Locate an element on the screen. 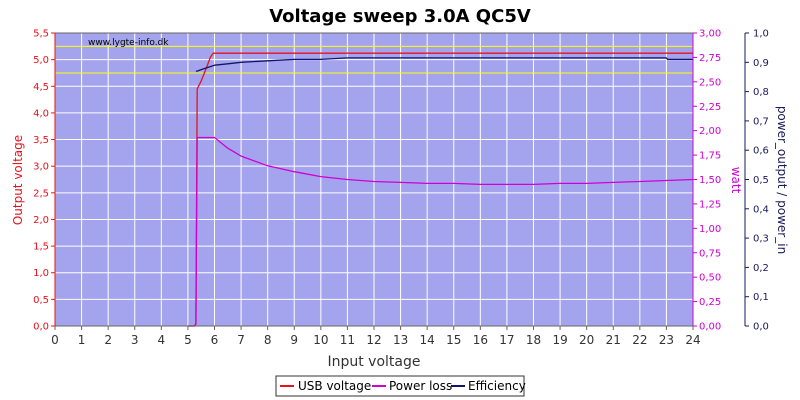  y-tick-right-watt-label: 2,75 is located at coordinates (710, 58).